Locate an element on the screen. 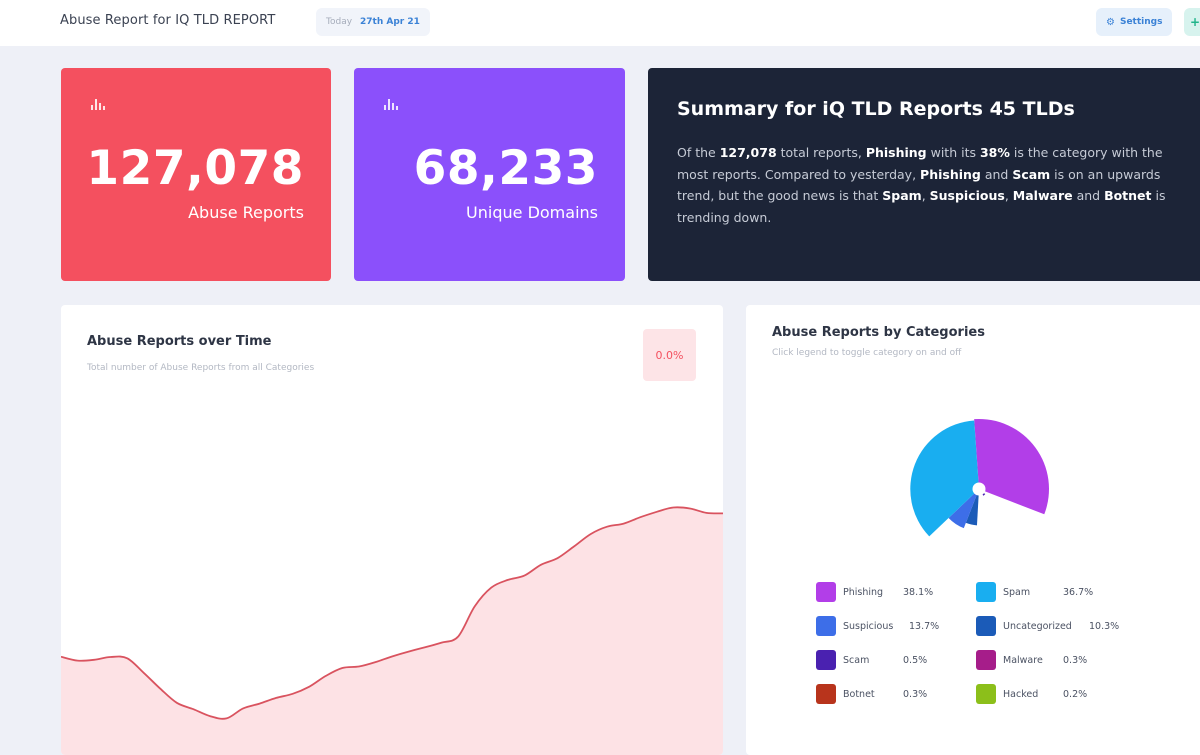 This screenshot has width=1200, height=755. legend-label: Scam is located at coordinates (856, 660).